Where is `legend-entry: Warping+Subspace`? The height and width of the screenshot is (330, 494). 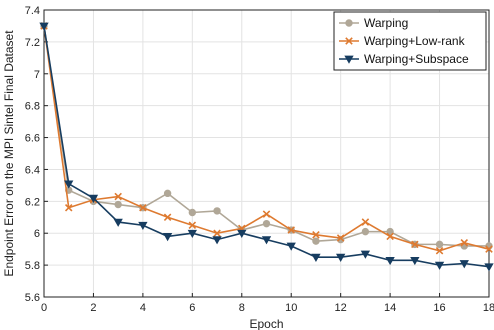
legend-entry: Warping+Subspace is located at coordinates (404, 59).